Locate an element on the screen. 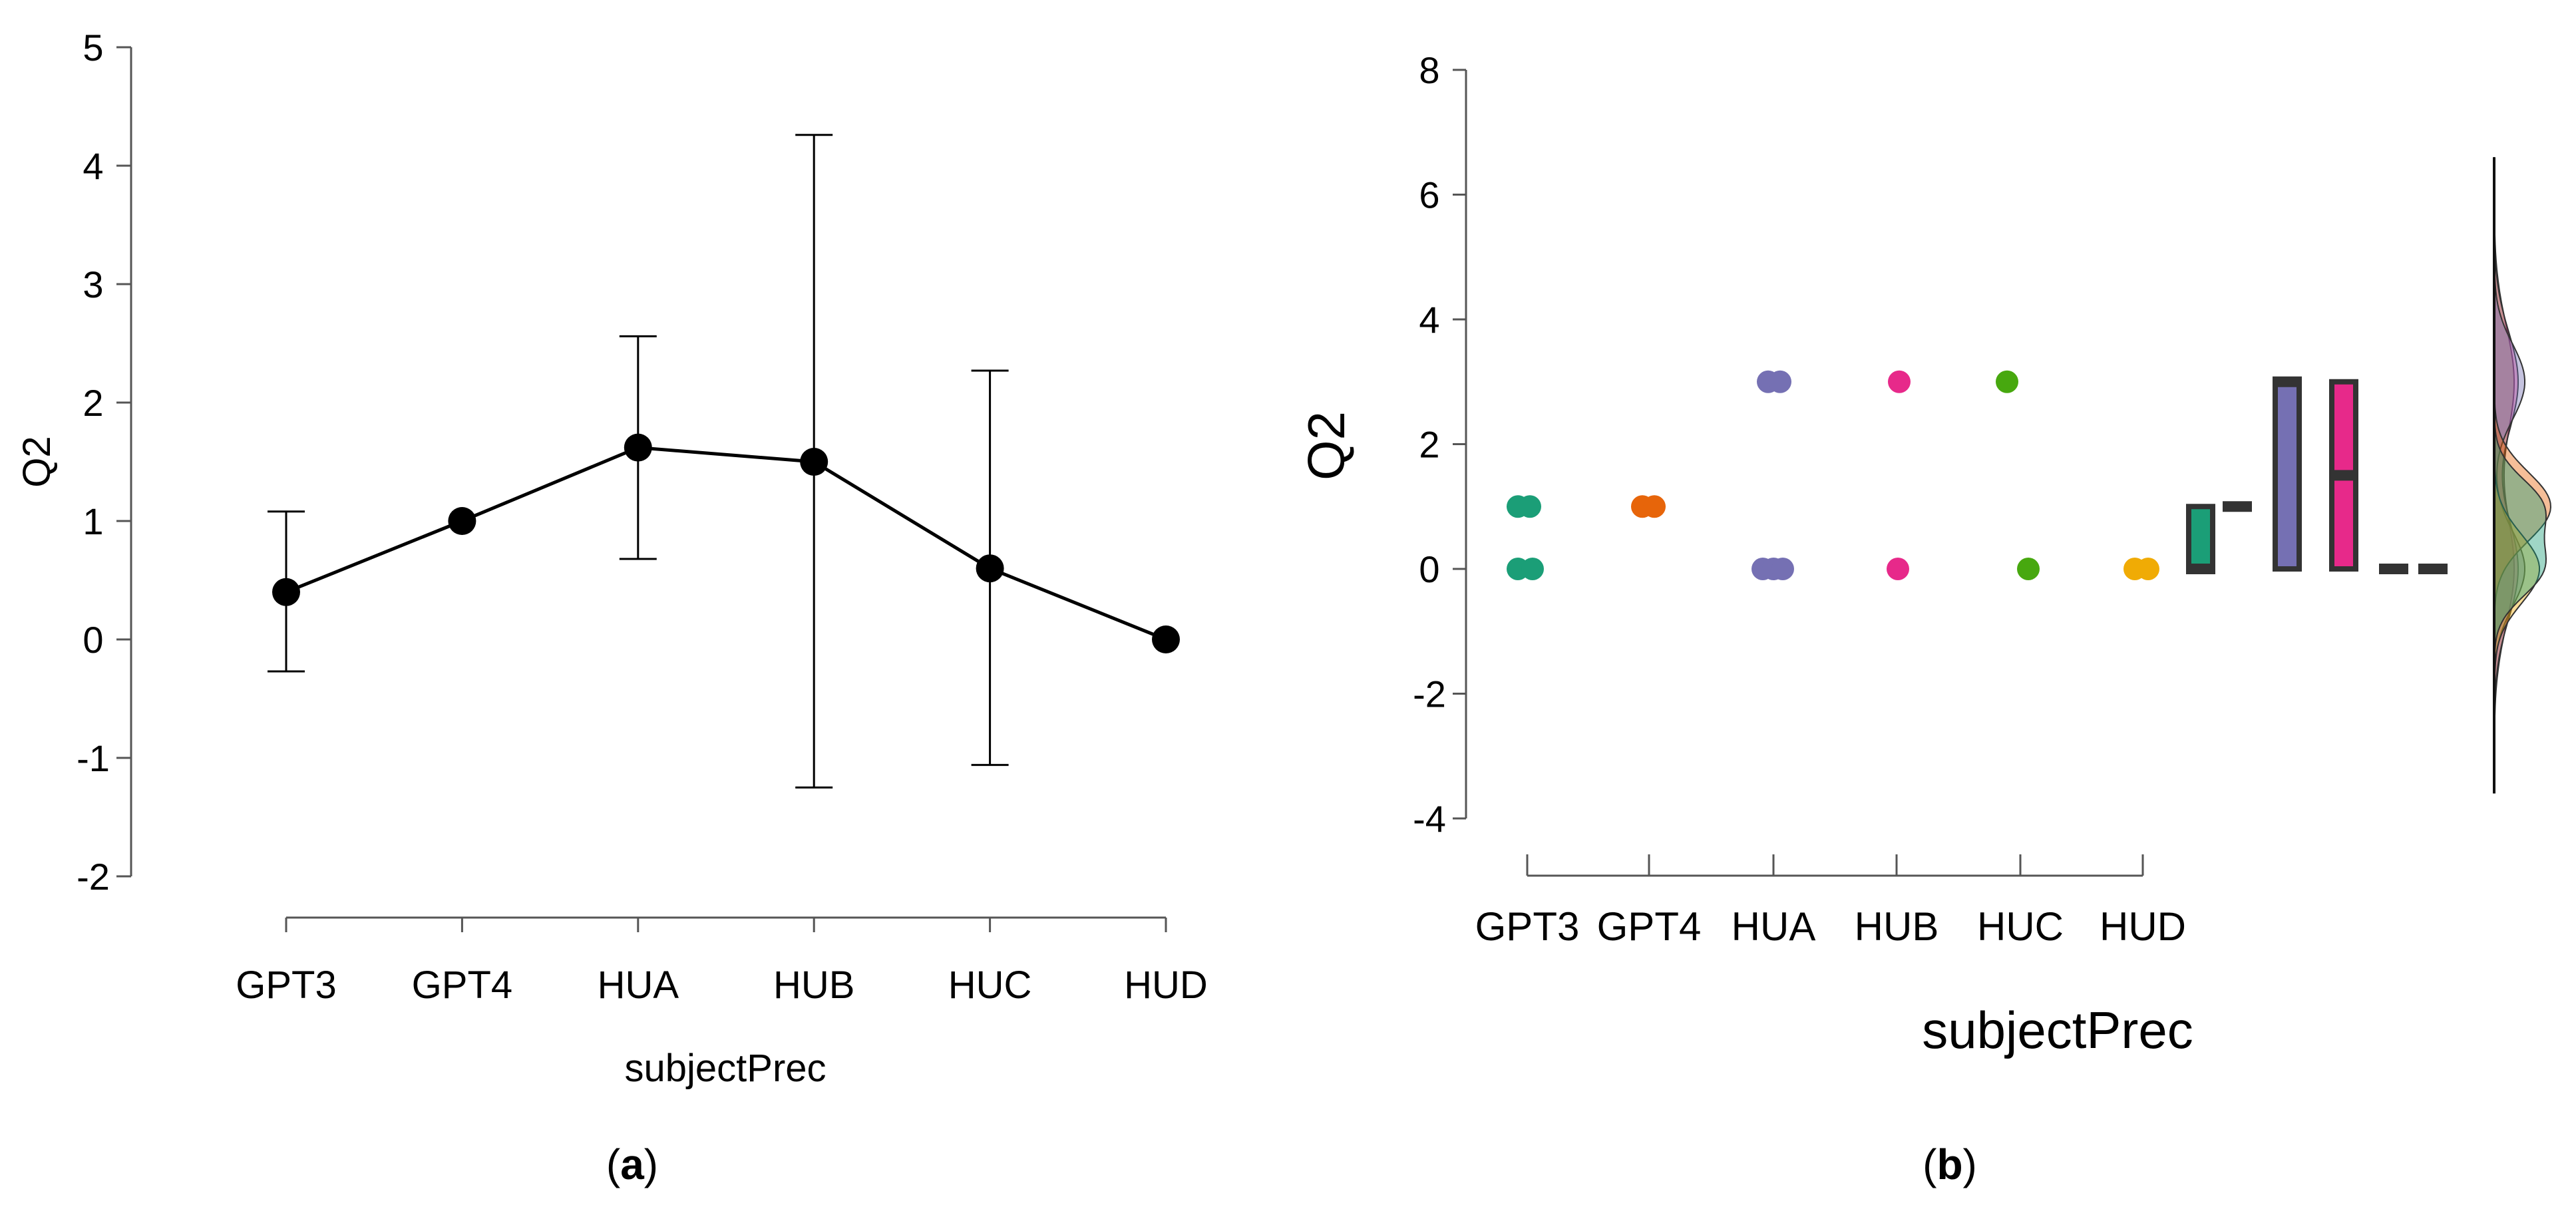 The image size is (2576, 1221). panel-b-label: (b) is located at coordinates (1950, 1164).